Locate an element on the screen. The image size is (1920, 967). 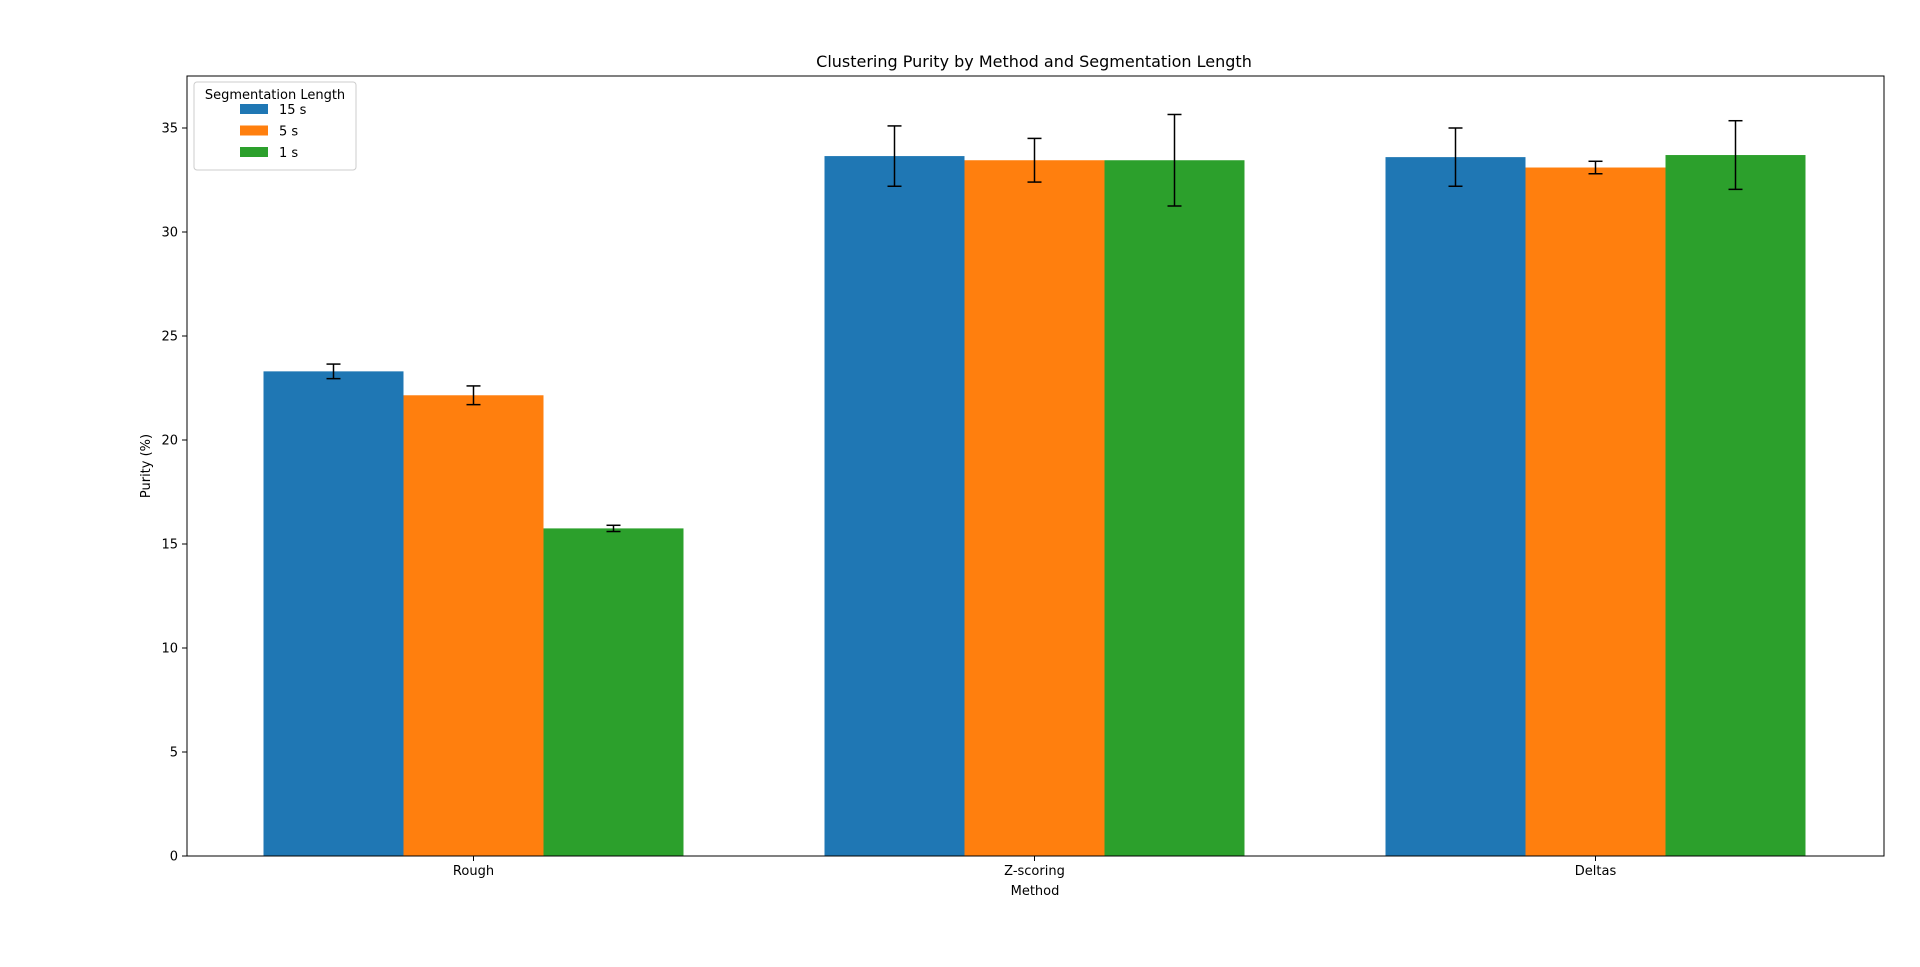
error-bar-deltas-1s is located at coordinates (1735, 155).